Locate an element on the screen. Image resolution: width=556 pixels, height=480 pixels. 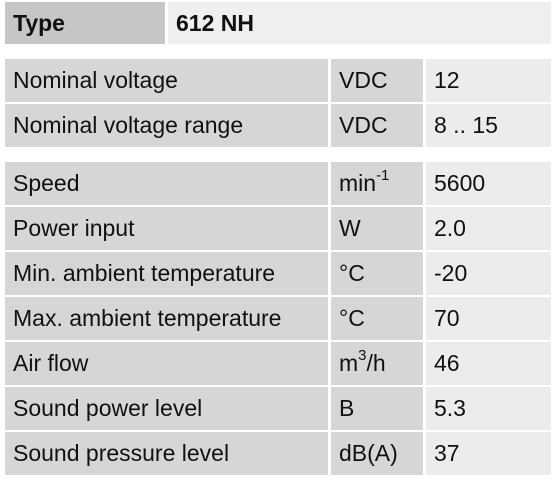
unit: W is located at coordinates (377, 228).